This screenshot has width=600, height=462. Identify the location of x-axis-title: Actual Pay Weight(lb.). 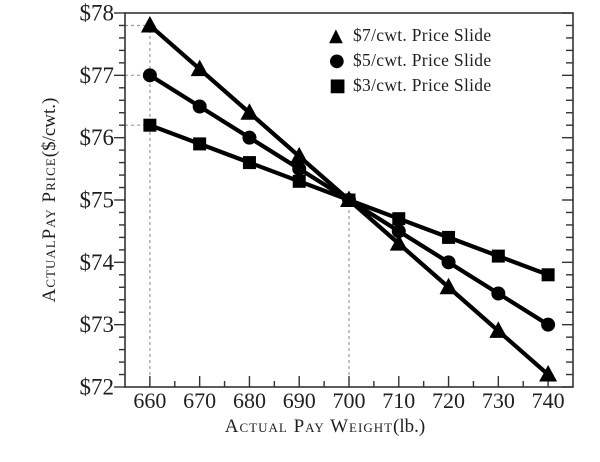
(325, 427).